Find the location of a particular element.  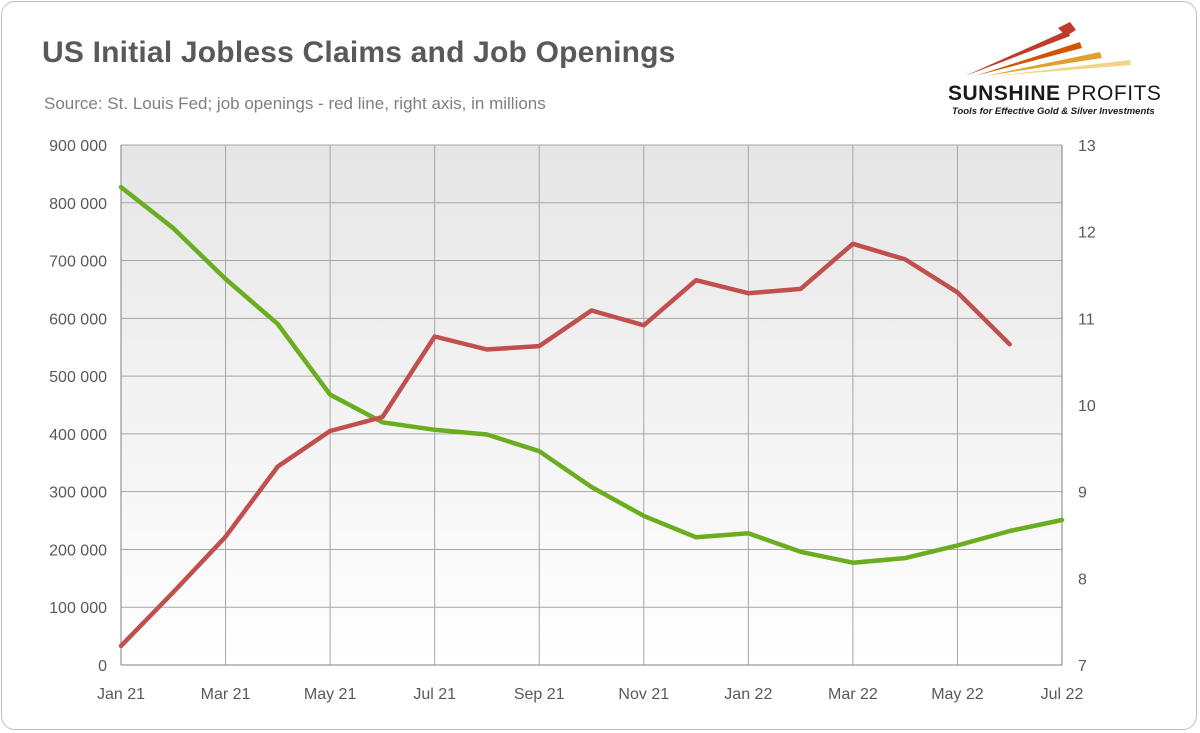

right-axis-tick-label: 13 is located at coordinates (1087, 146).